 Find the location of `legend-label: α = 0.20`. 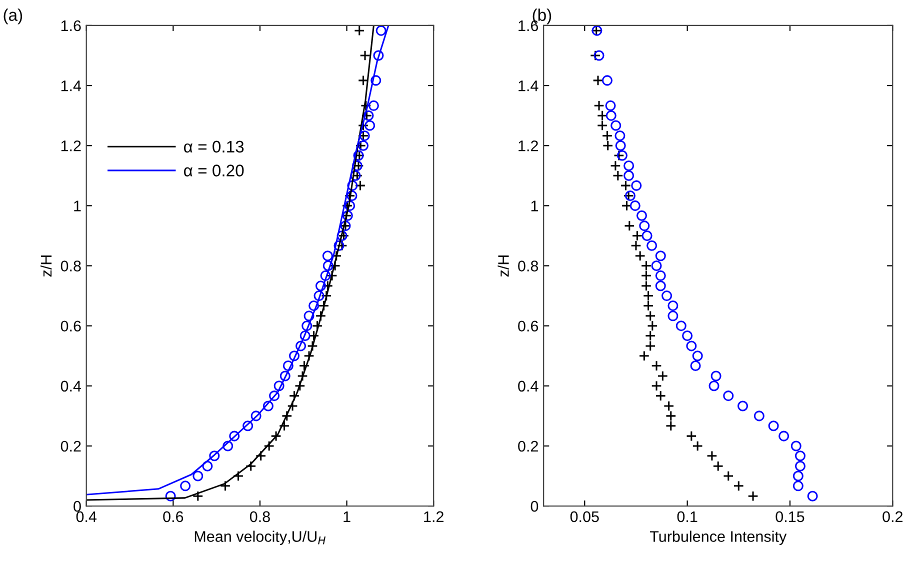

legend-label: α = 0.20 is located at coordinates (214, 170).